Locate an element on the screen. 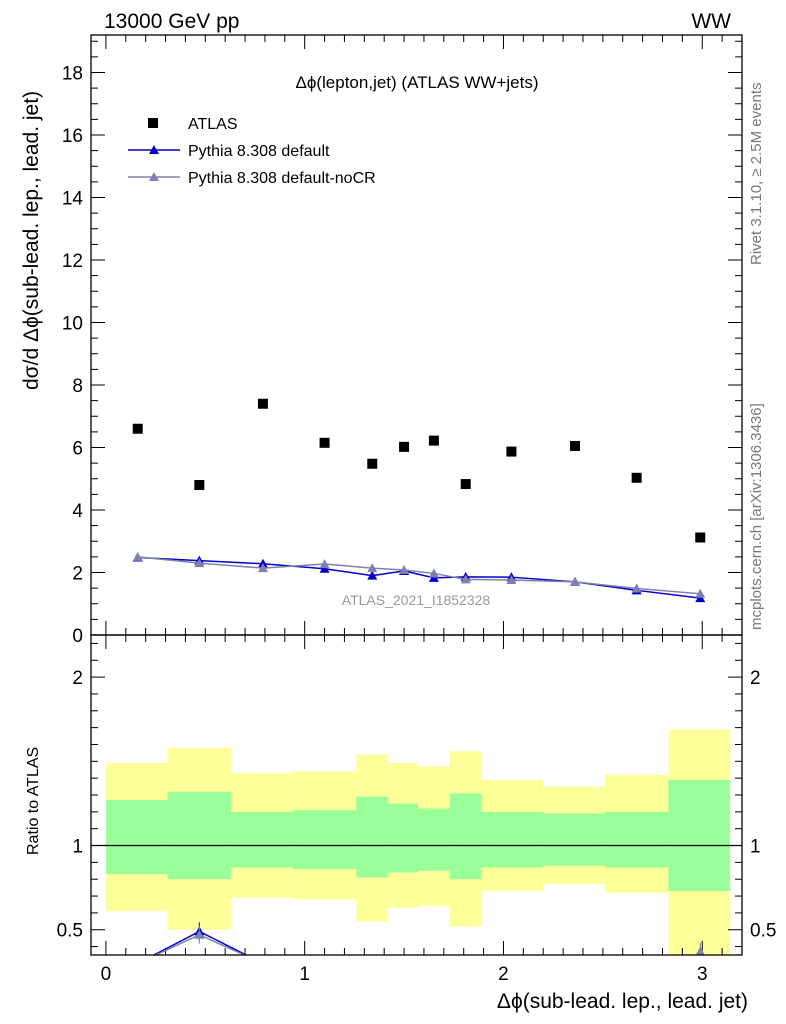 The height and width of the screenshot is (1024, 786). legend-label-0: ATLAS is located at coordinates (213, 124).